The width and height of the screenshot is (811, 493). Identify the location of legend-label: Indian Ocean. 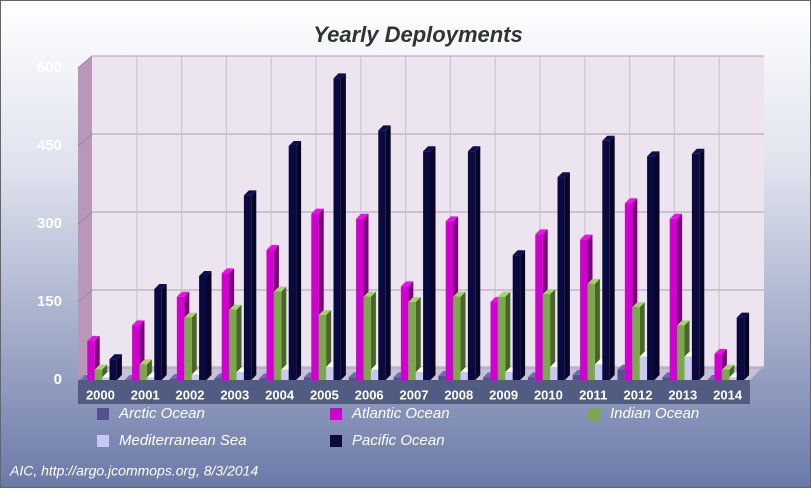
(654, 413).